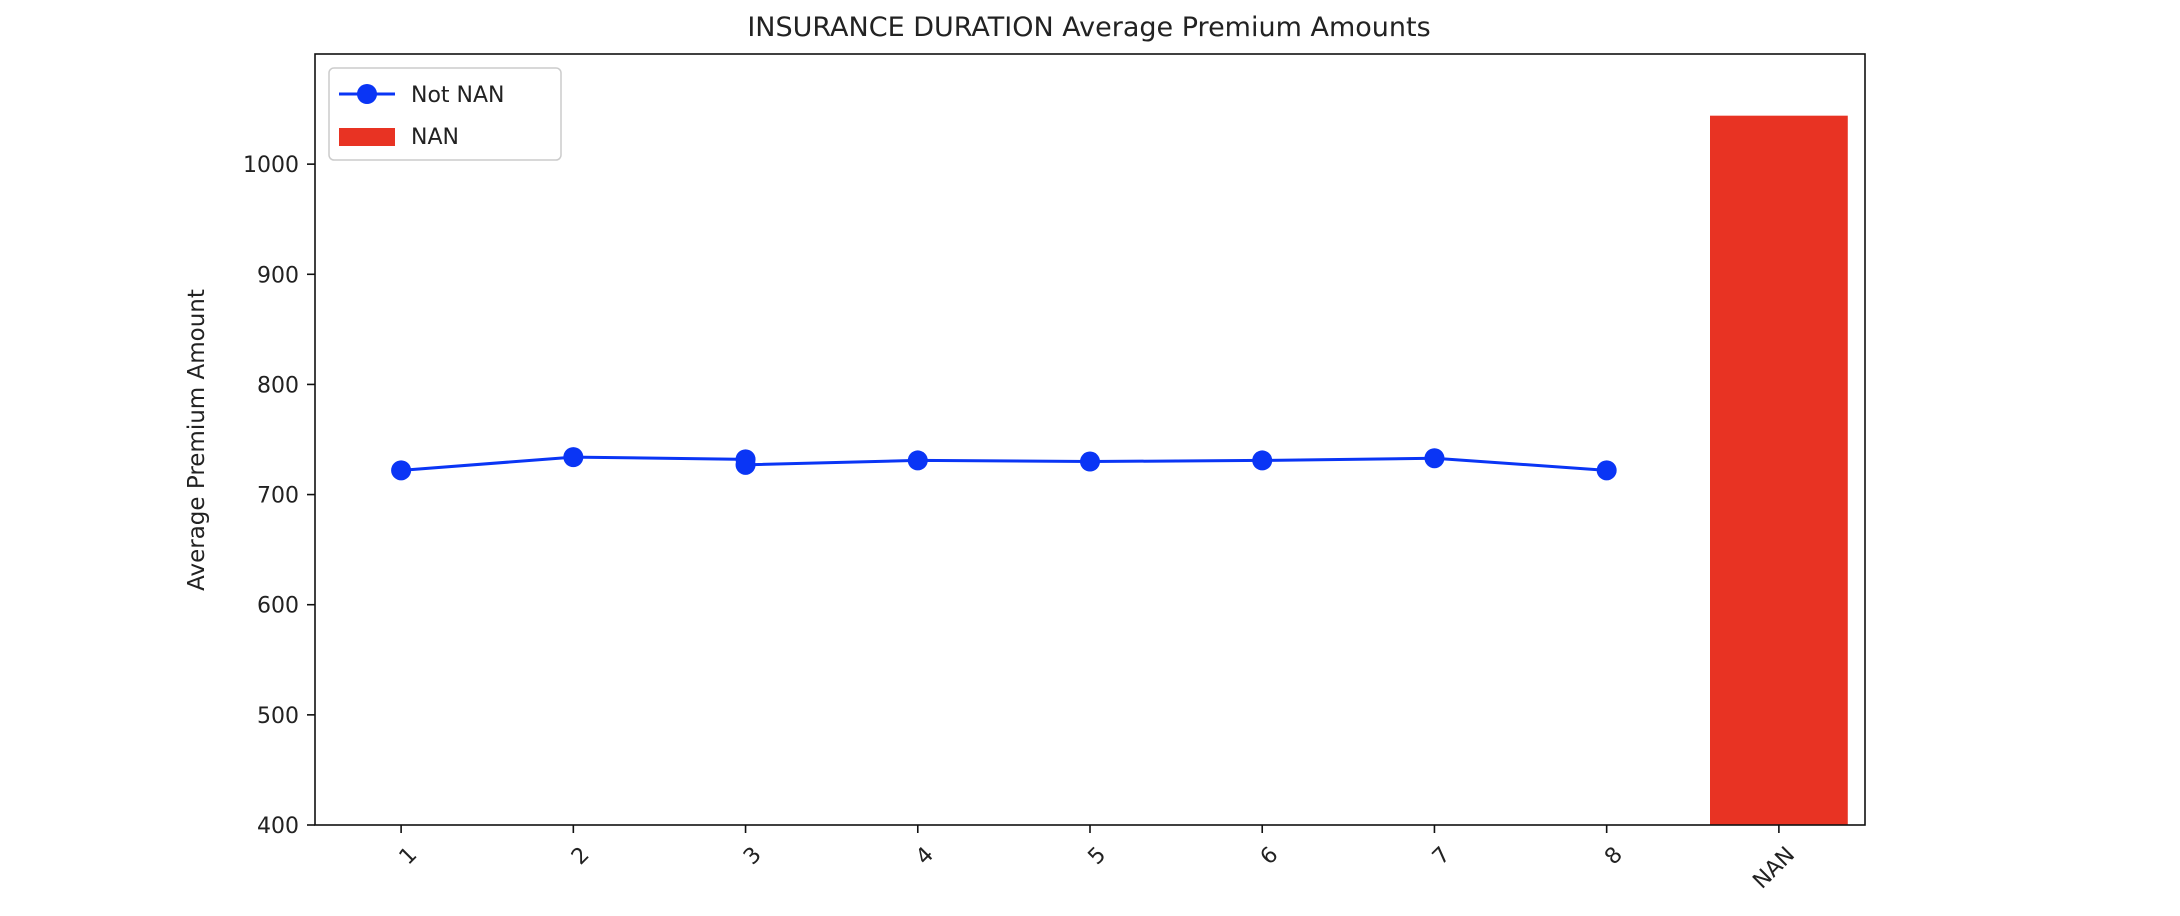 The height and width of the screenshot is (916, 2180). I want to click on x-tick-label: NAN, so click(1774, 868).